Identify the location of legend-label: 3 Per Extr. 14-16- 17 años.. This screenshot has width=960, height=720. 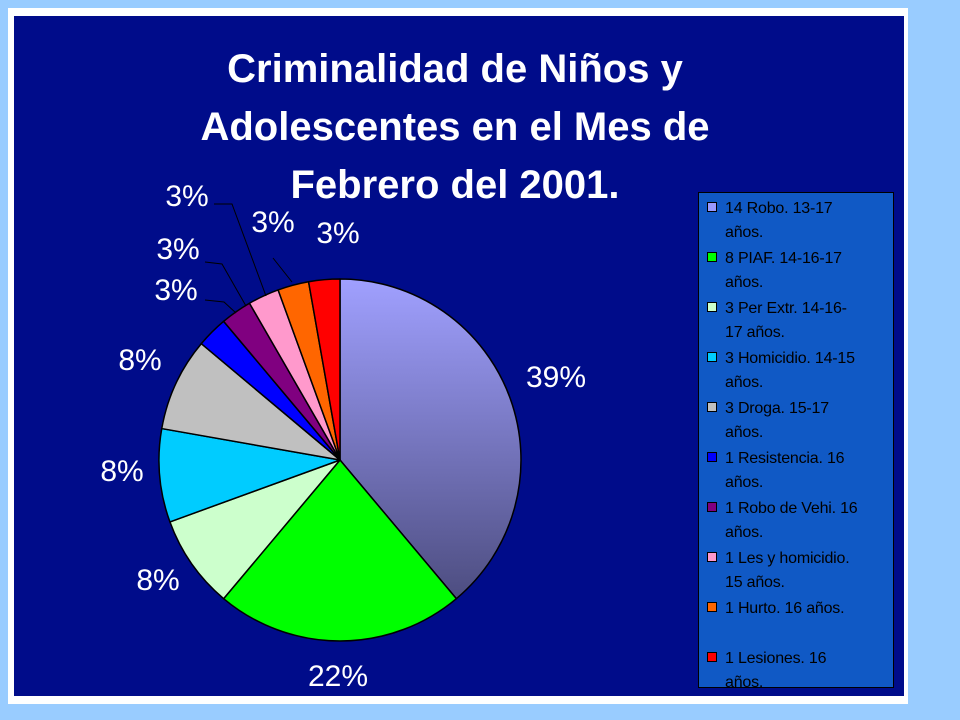
(811, 321).